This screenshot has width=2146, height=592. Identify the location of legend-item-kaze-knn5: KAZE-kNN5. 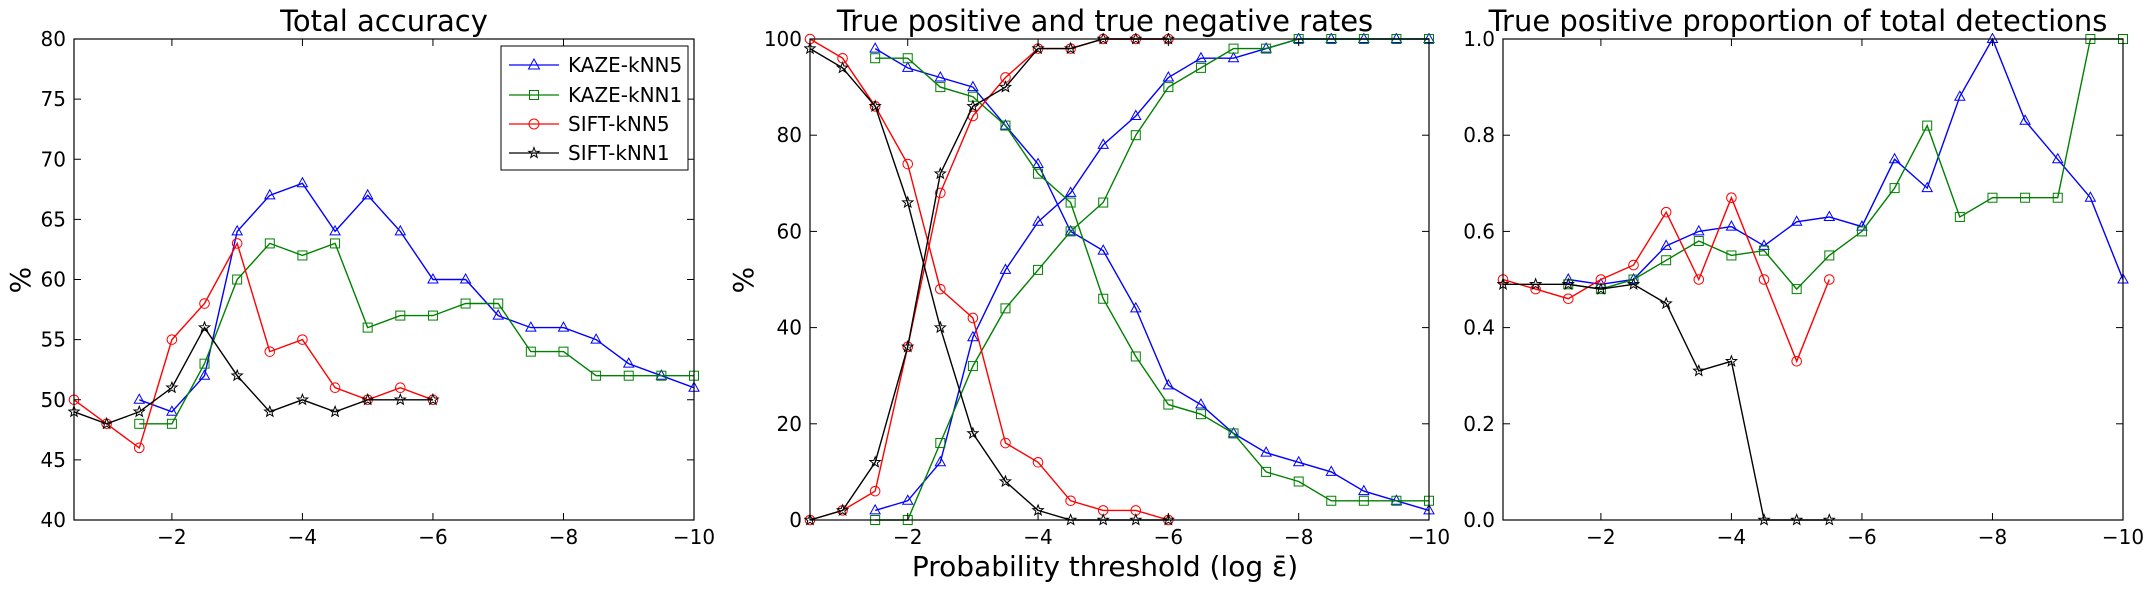
(595, 65).